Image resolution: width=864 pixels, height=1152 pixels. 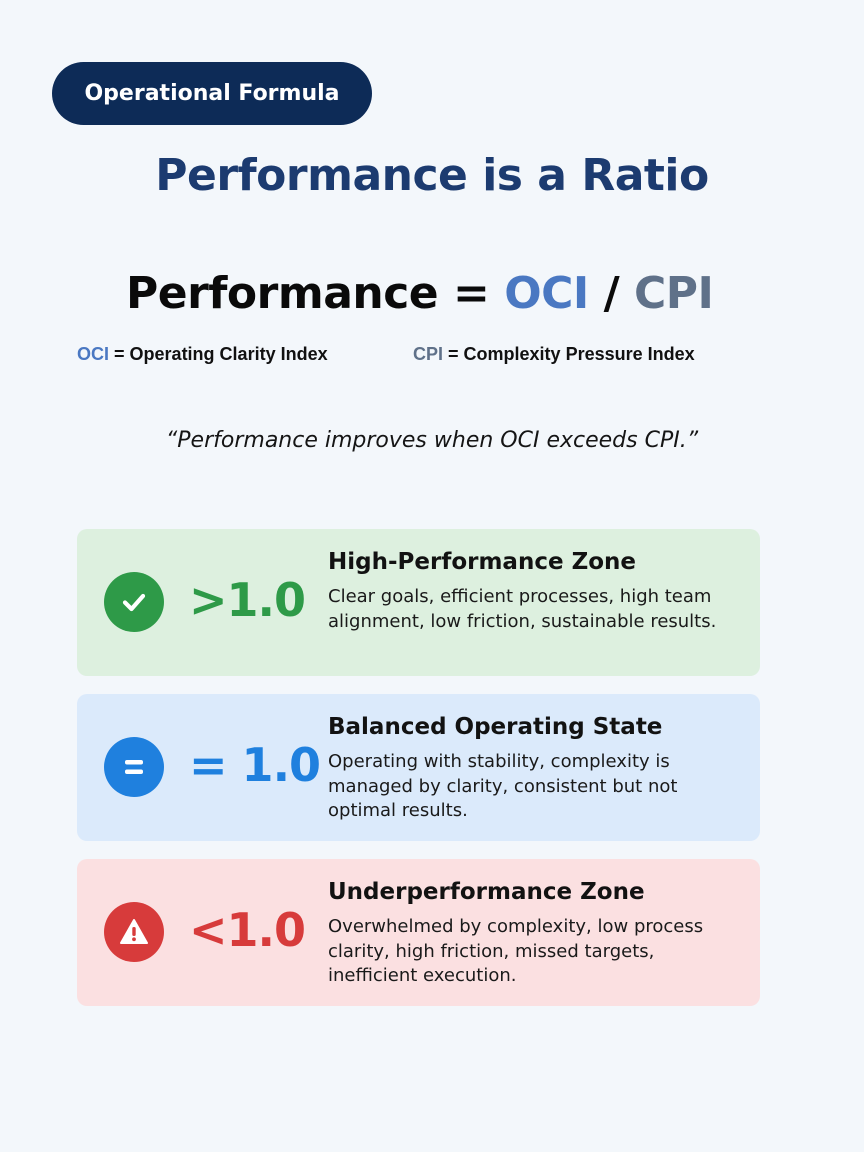 I want to click on zone-title: Balanced Operating State, so click(x=495, y=727).